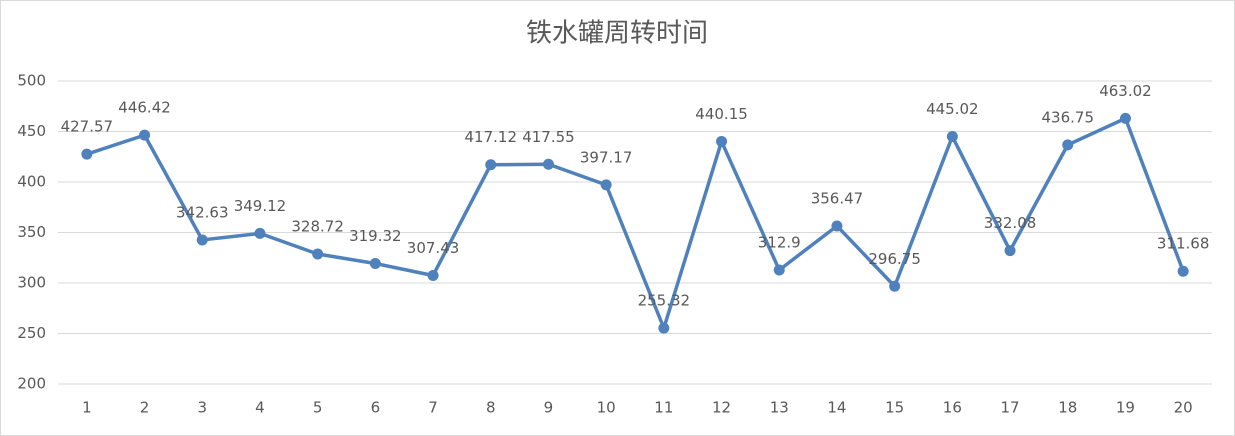 This screenshot has height=436, width=1235. I want to click on data-label: 356.47, so click(837, 198).